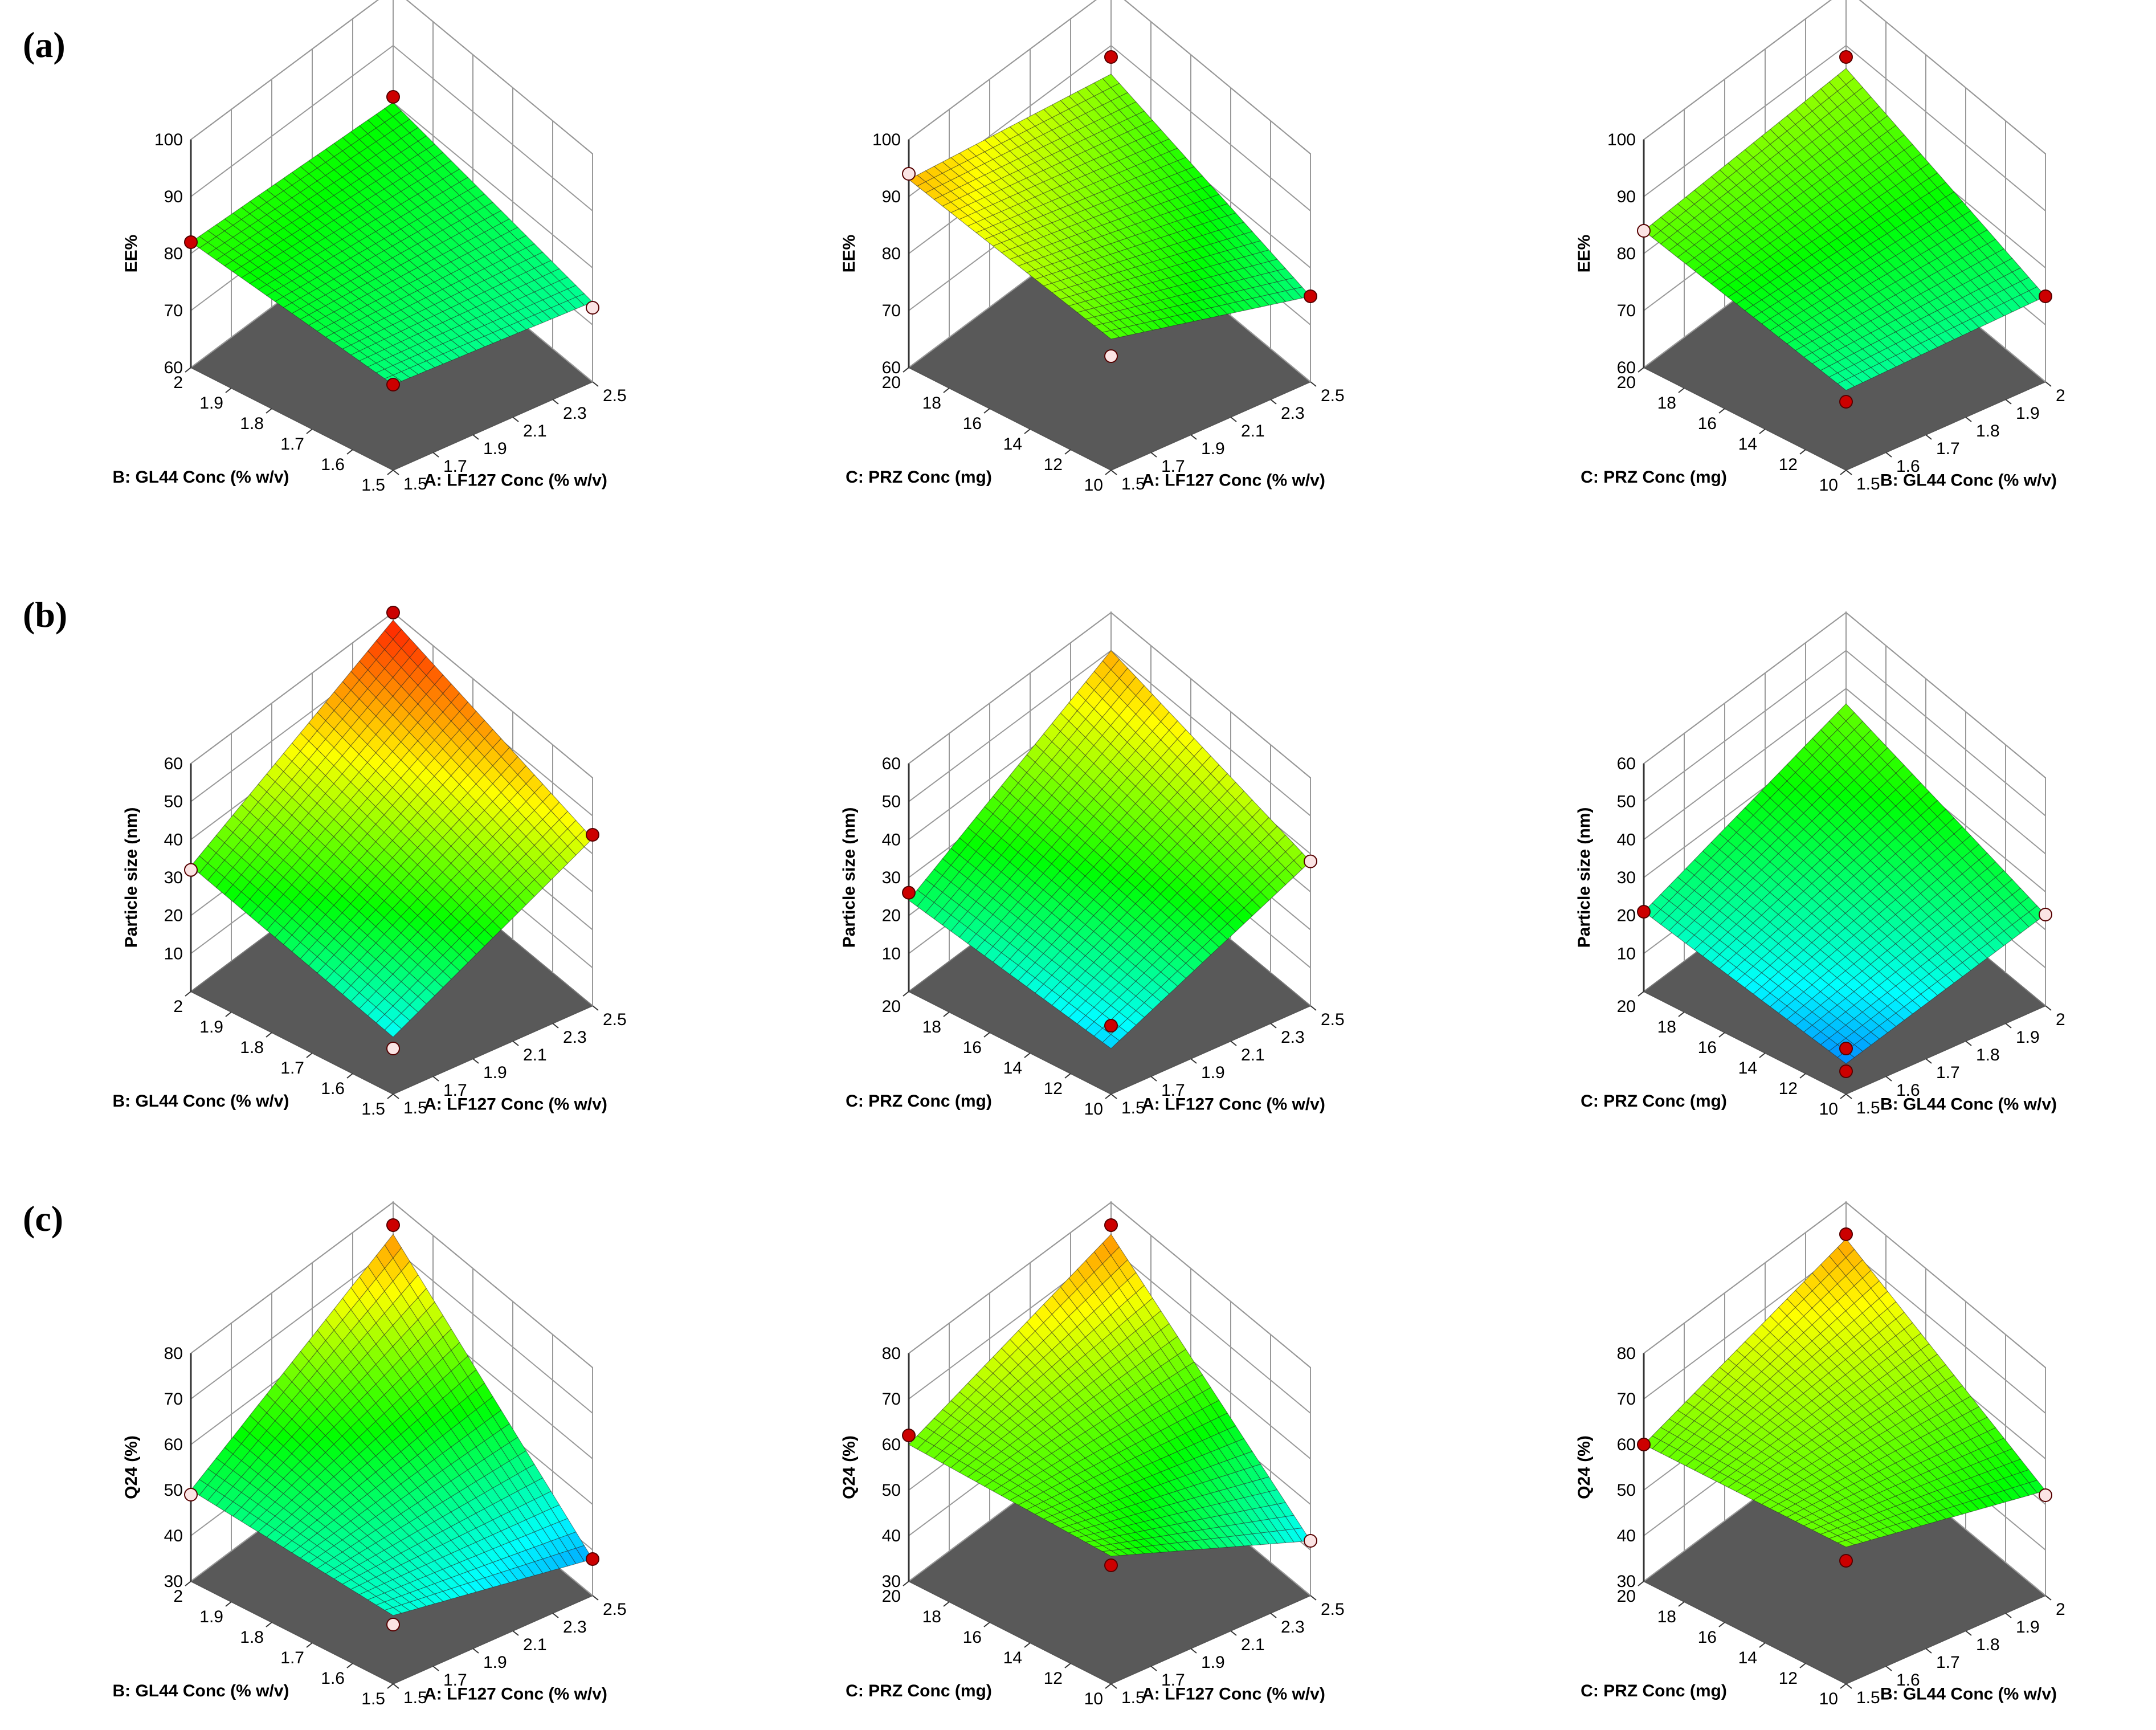  What do you see at coordinates (1707, 423) in the screenshot?
I see `y-tick-label: 16` at bounding box center [1707, 423].